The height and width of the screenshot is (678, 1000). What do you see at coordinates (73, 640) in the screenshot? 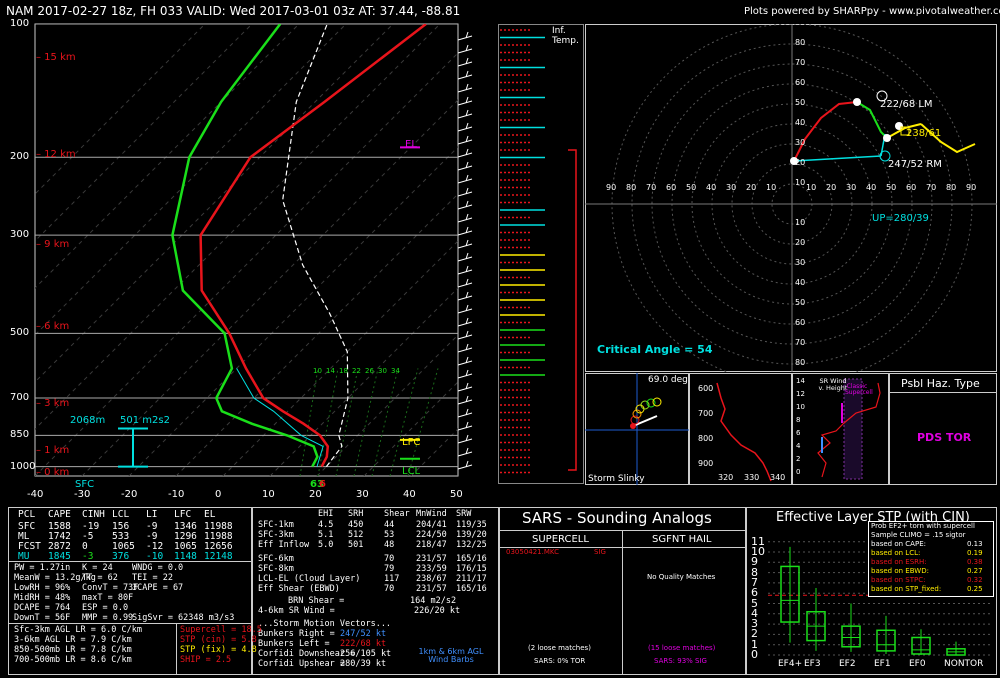
I see `lapse-rate: 3-6km AGL LR = 7.9 C/km` at bounding box center [73, 640].